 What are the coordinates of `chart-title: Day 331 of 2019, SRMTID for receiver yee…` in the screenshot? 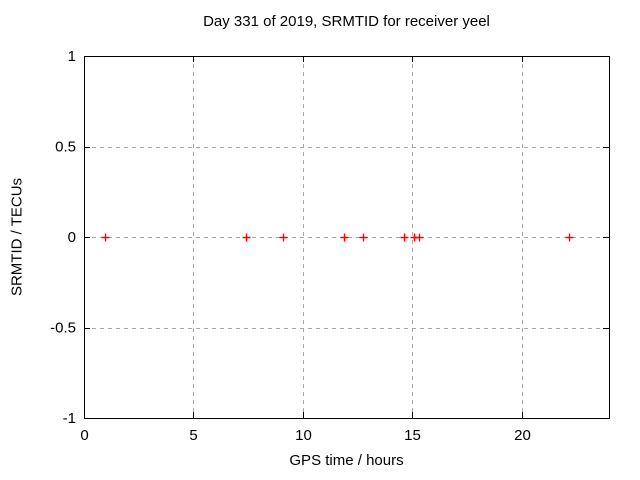 It's located at (346, 21).